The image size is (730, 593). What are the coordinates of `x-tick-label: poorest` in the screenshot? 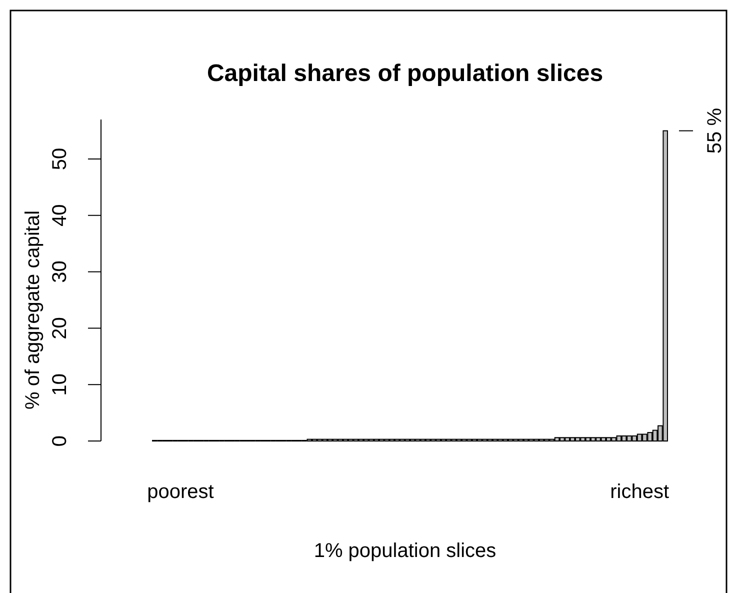 It's located at (180, 492).